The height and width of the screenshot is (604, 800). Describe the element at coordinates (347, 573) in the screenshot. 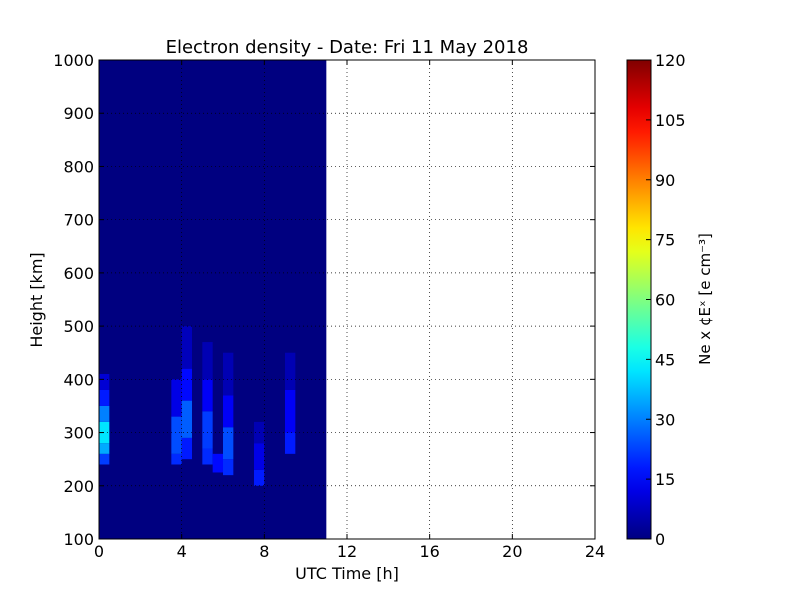

I see `x-axis-label: UTC Time [h]` at that location.